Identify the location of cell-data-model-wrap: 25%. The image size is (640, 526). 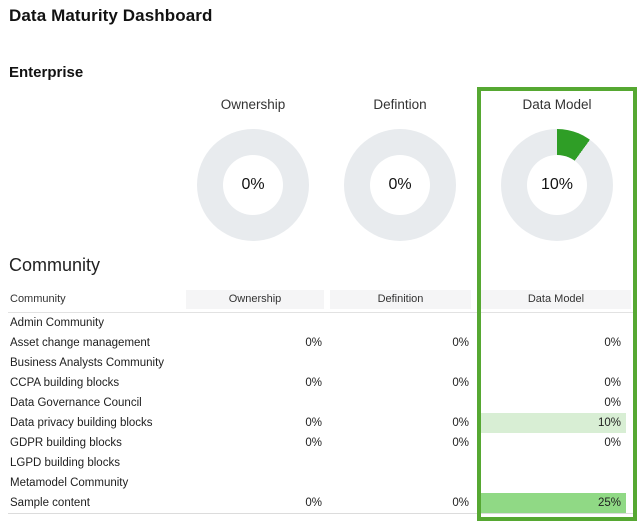
(557, 503).